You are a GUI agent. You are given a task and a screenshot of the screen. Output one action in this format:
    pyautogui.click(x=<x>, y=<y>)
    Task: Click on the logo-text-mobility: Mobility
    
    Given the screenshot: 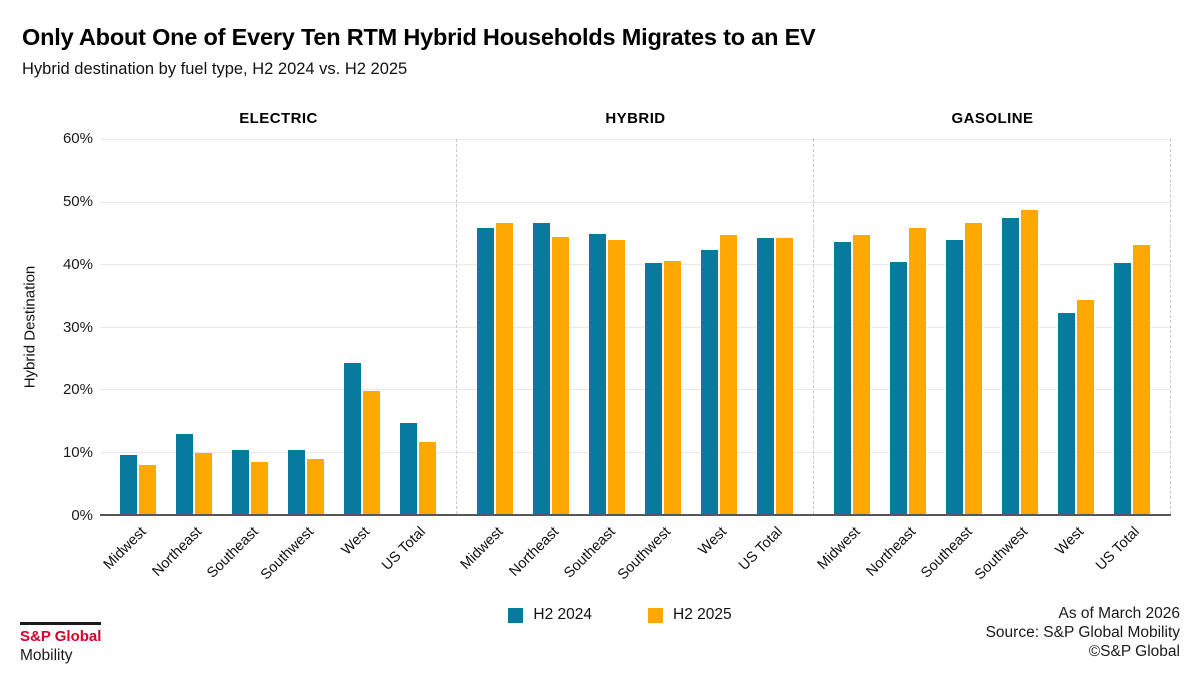 What is the action you would take?
    pyautogui.click(x=46, y=655)
    